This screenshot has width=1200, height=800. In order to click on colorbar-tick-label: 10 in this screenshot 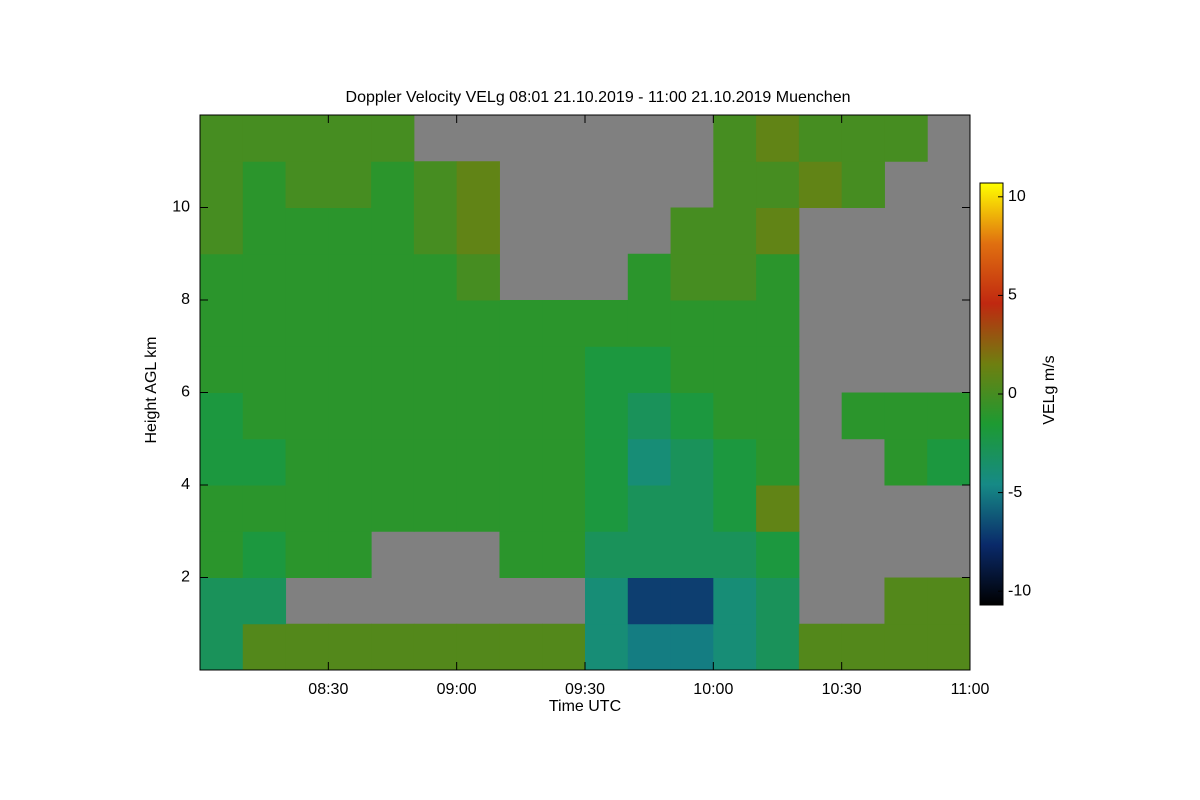, I will do `click(1017, 196)`.